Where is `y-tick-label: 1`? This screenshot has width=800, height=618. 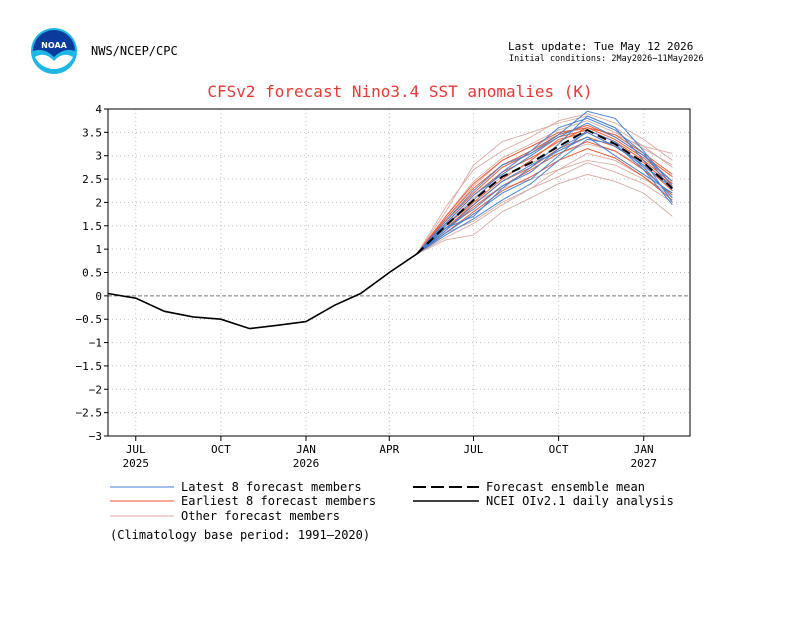
y-tick-label: 1 is located at coordinates (98, 249).